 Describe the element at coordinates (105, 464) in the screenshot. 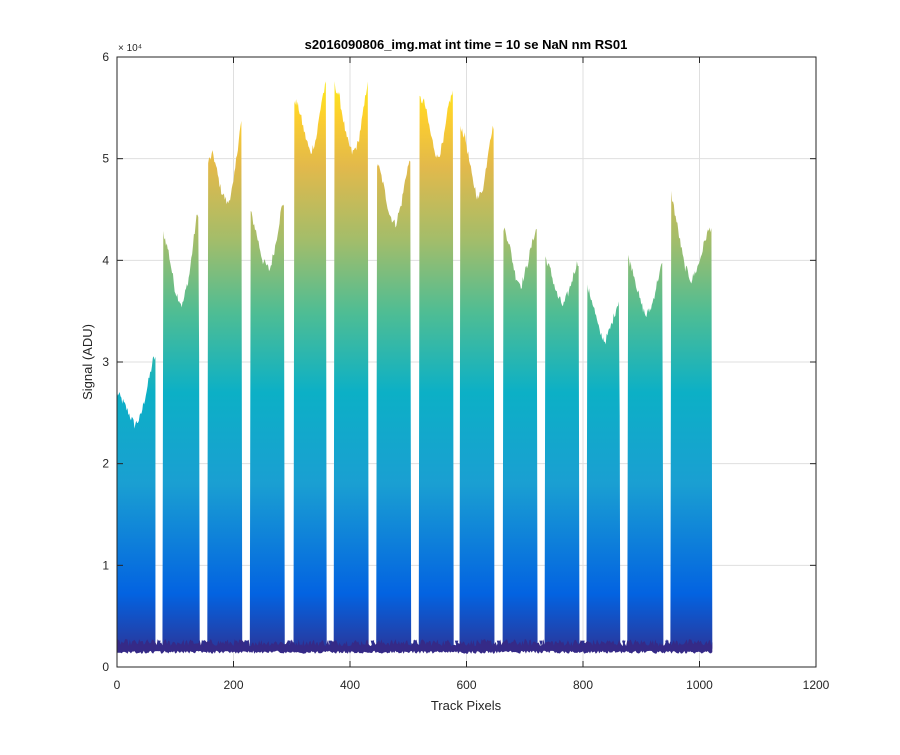

I see `y-tick-label: 2` at that location.